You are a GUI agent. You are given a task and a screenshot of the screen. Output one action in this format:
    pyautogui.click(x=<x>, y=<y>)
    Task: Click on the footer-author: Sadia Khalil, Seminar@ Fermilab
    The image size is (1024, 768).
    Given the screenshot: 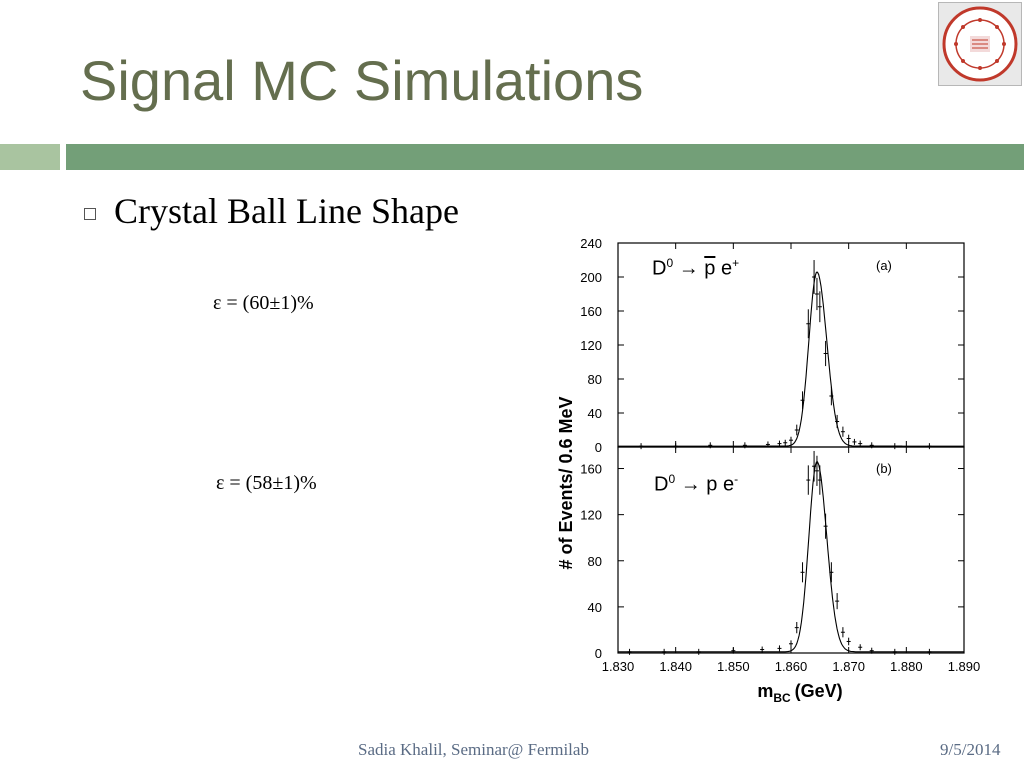 What is the action you would take?
    pyautogui.click(x=473, y=749)
    